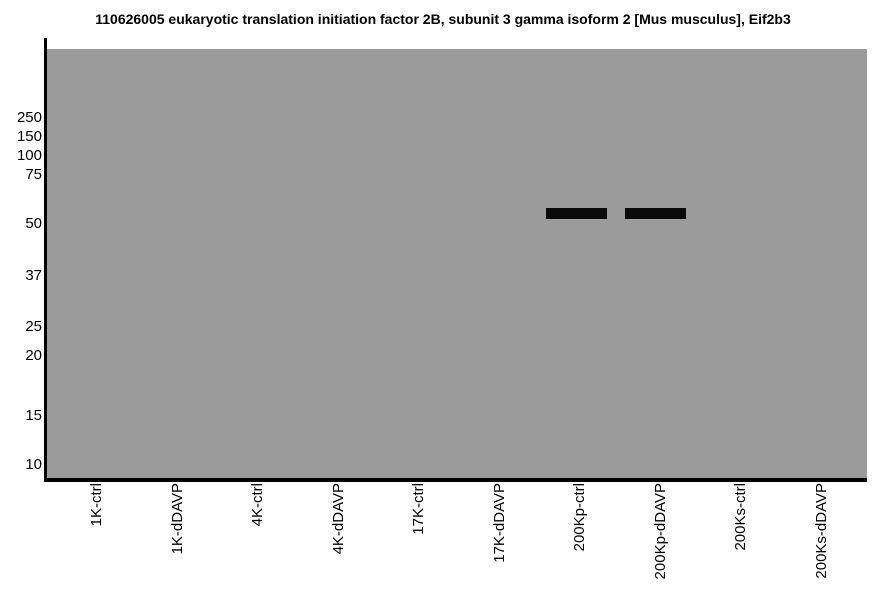 The width and height of the screenshot is (886, 595). Describe the element at coordinates (33, 464) in the screenshot. I see `y-tick-label: 10` at that location.